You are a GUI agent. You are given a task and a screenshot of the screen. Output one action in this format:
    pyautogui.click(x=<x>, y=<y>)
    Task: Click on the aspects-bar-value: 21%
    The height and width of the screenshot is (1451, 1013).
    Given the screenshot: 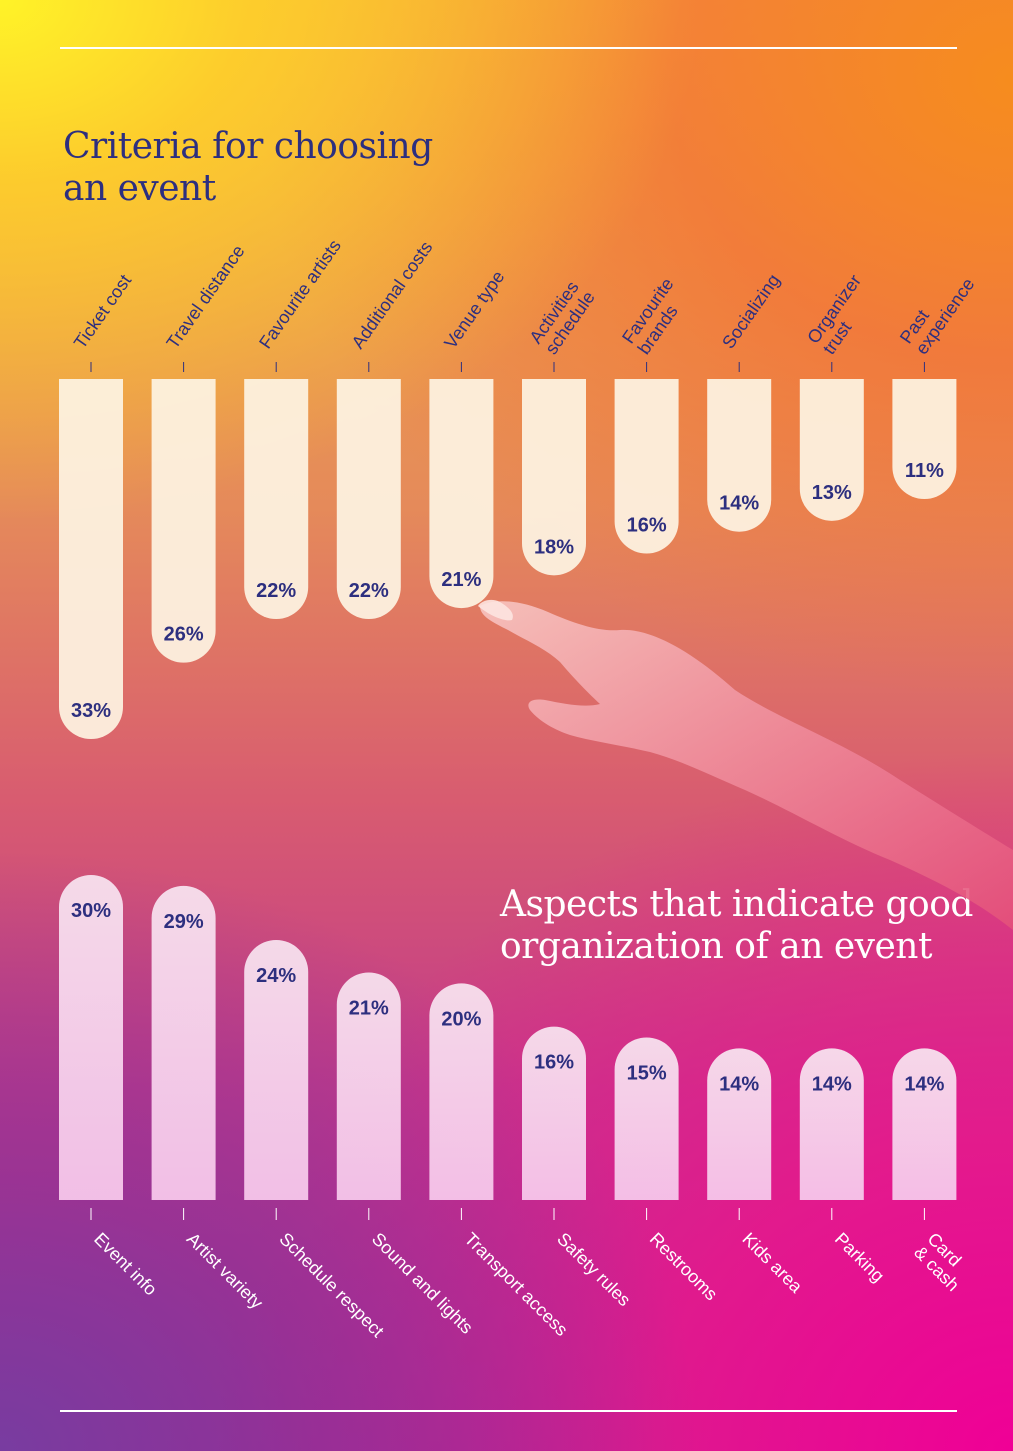 What is the action you would take?
    pyautogui.click(x=369, y=1009)
    